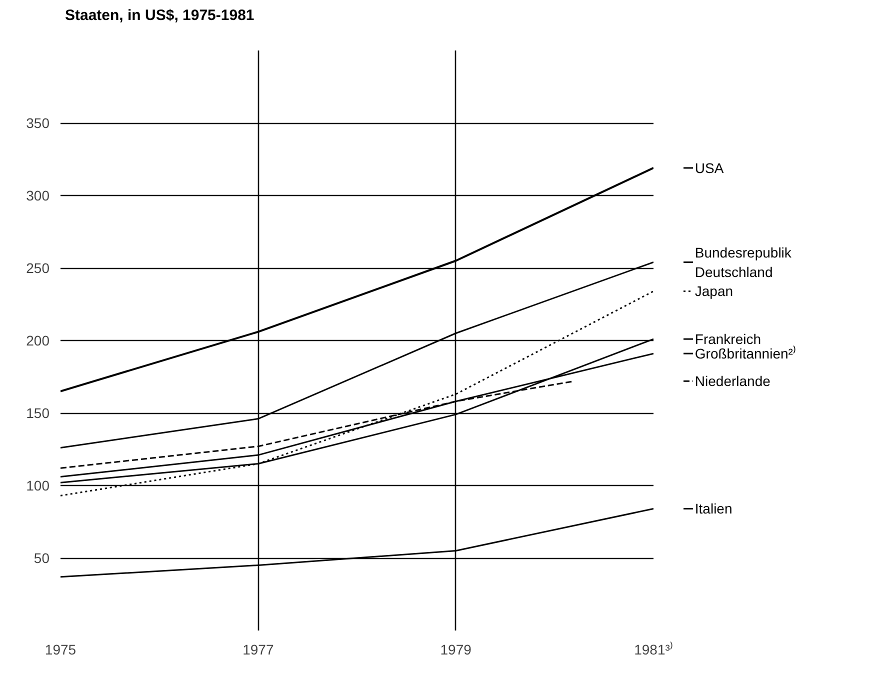  I want to click on y-tick-label: 300, so click(38, 196).